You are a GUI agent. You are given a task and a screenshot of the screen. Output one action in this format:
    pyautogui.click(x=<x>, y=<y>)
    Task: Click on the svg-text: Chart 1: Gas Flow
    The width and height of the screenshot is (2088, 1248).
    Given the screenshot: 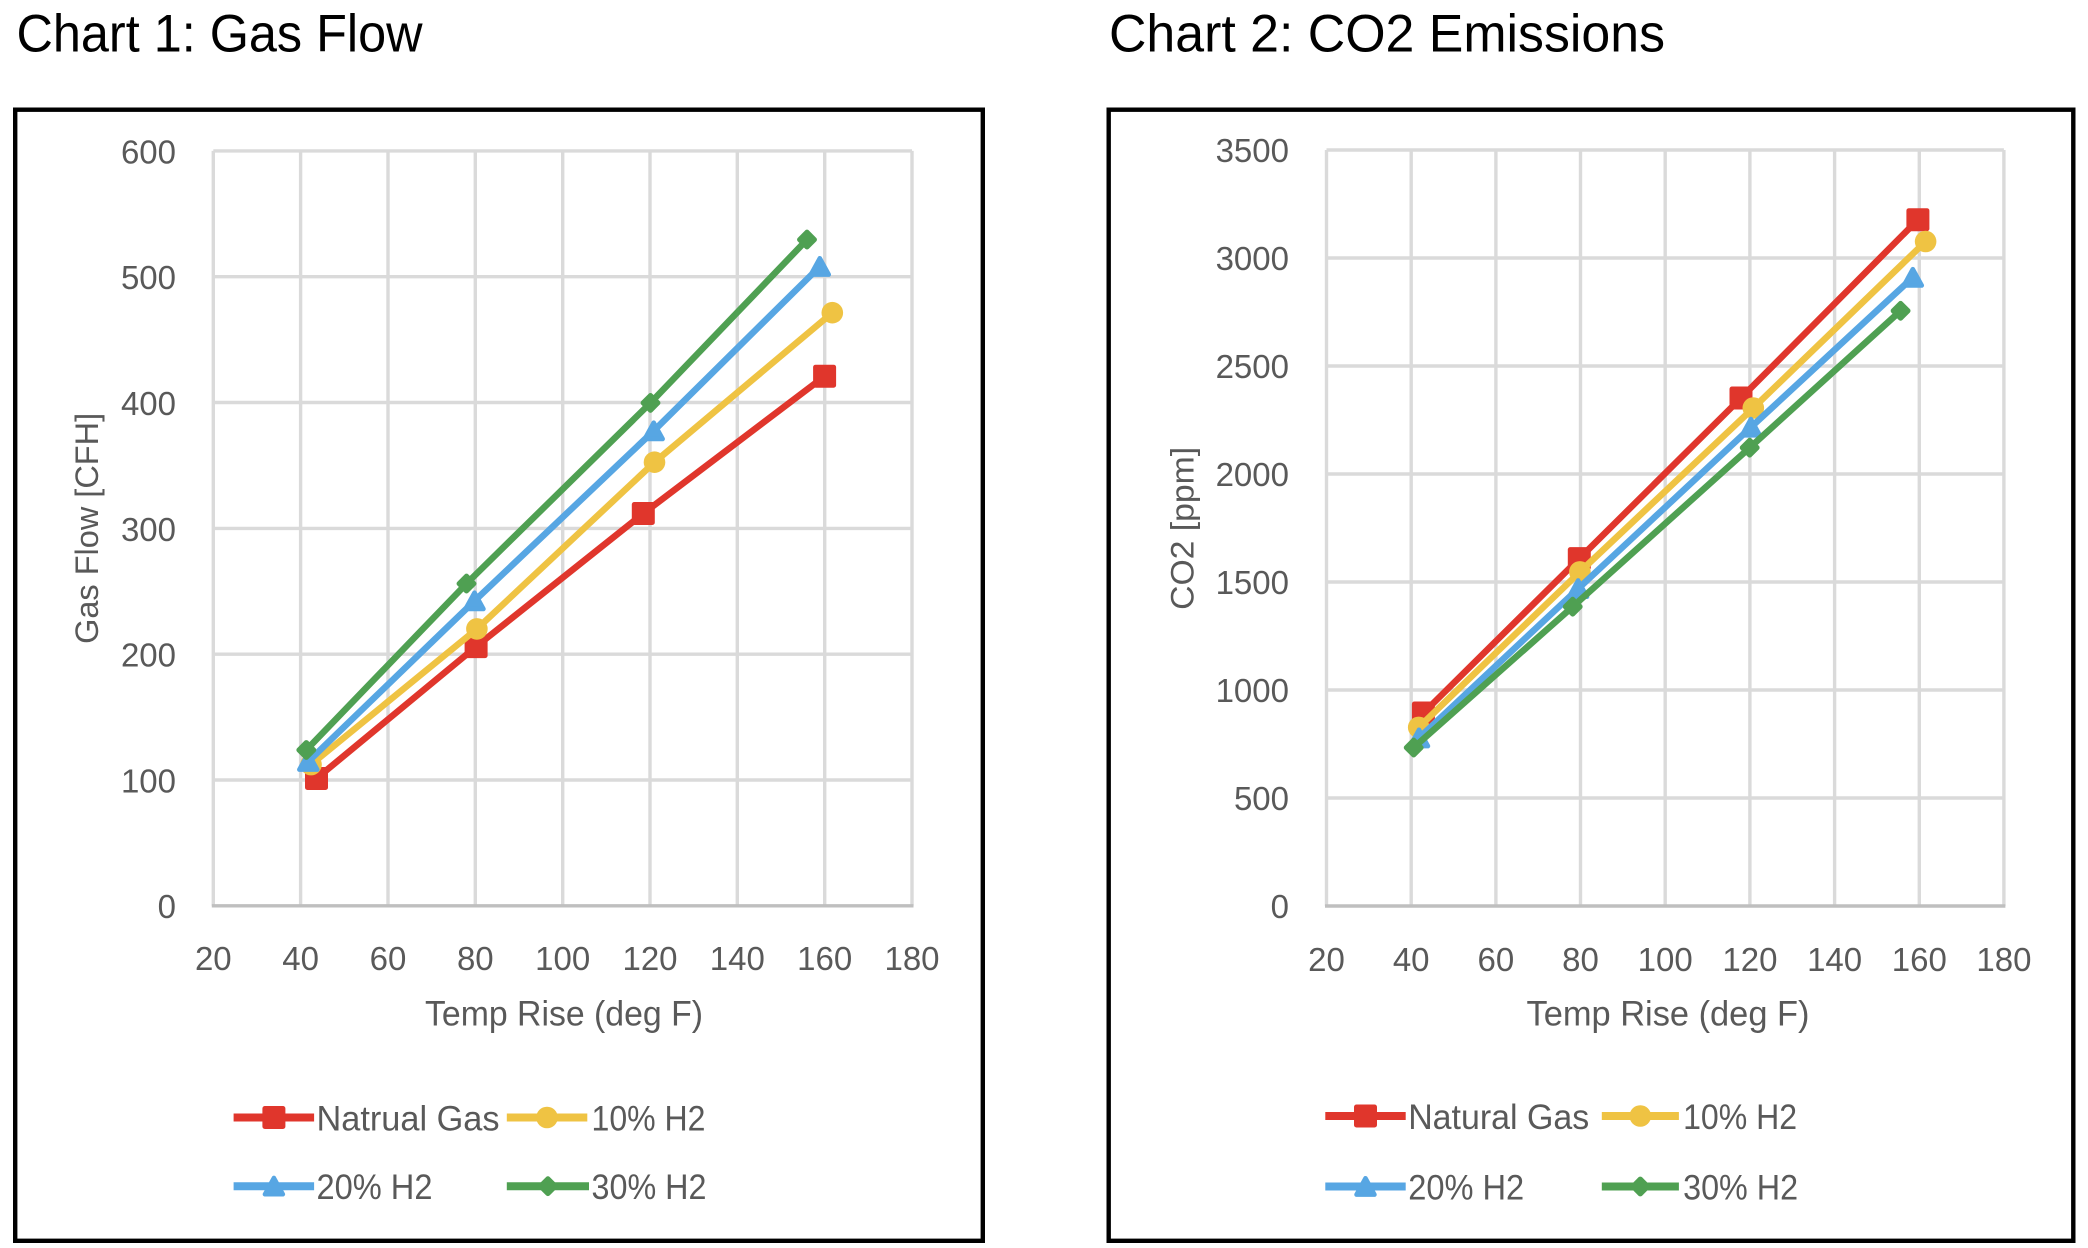 What is the action you would take?
    pyautogui.click(x=220, y=34)
    